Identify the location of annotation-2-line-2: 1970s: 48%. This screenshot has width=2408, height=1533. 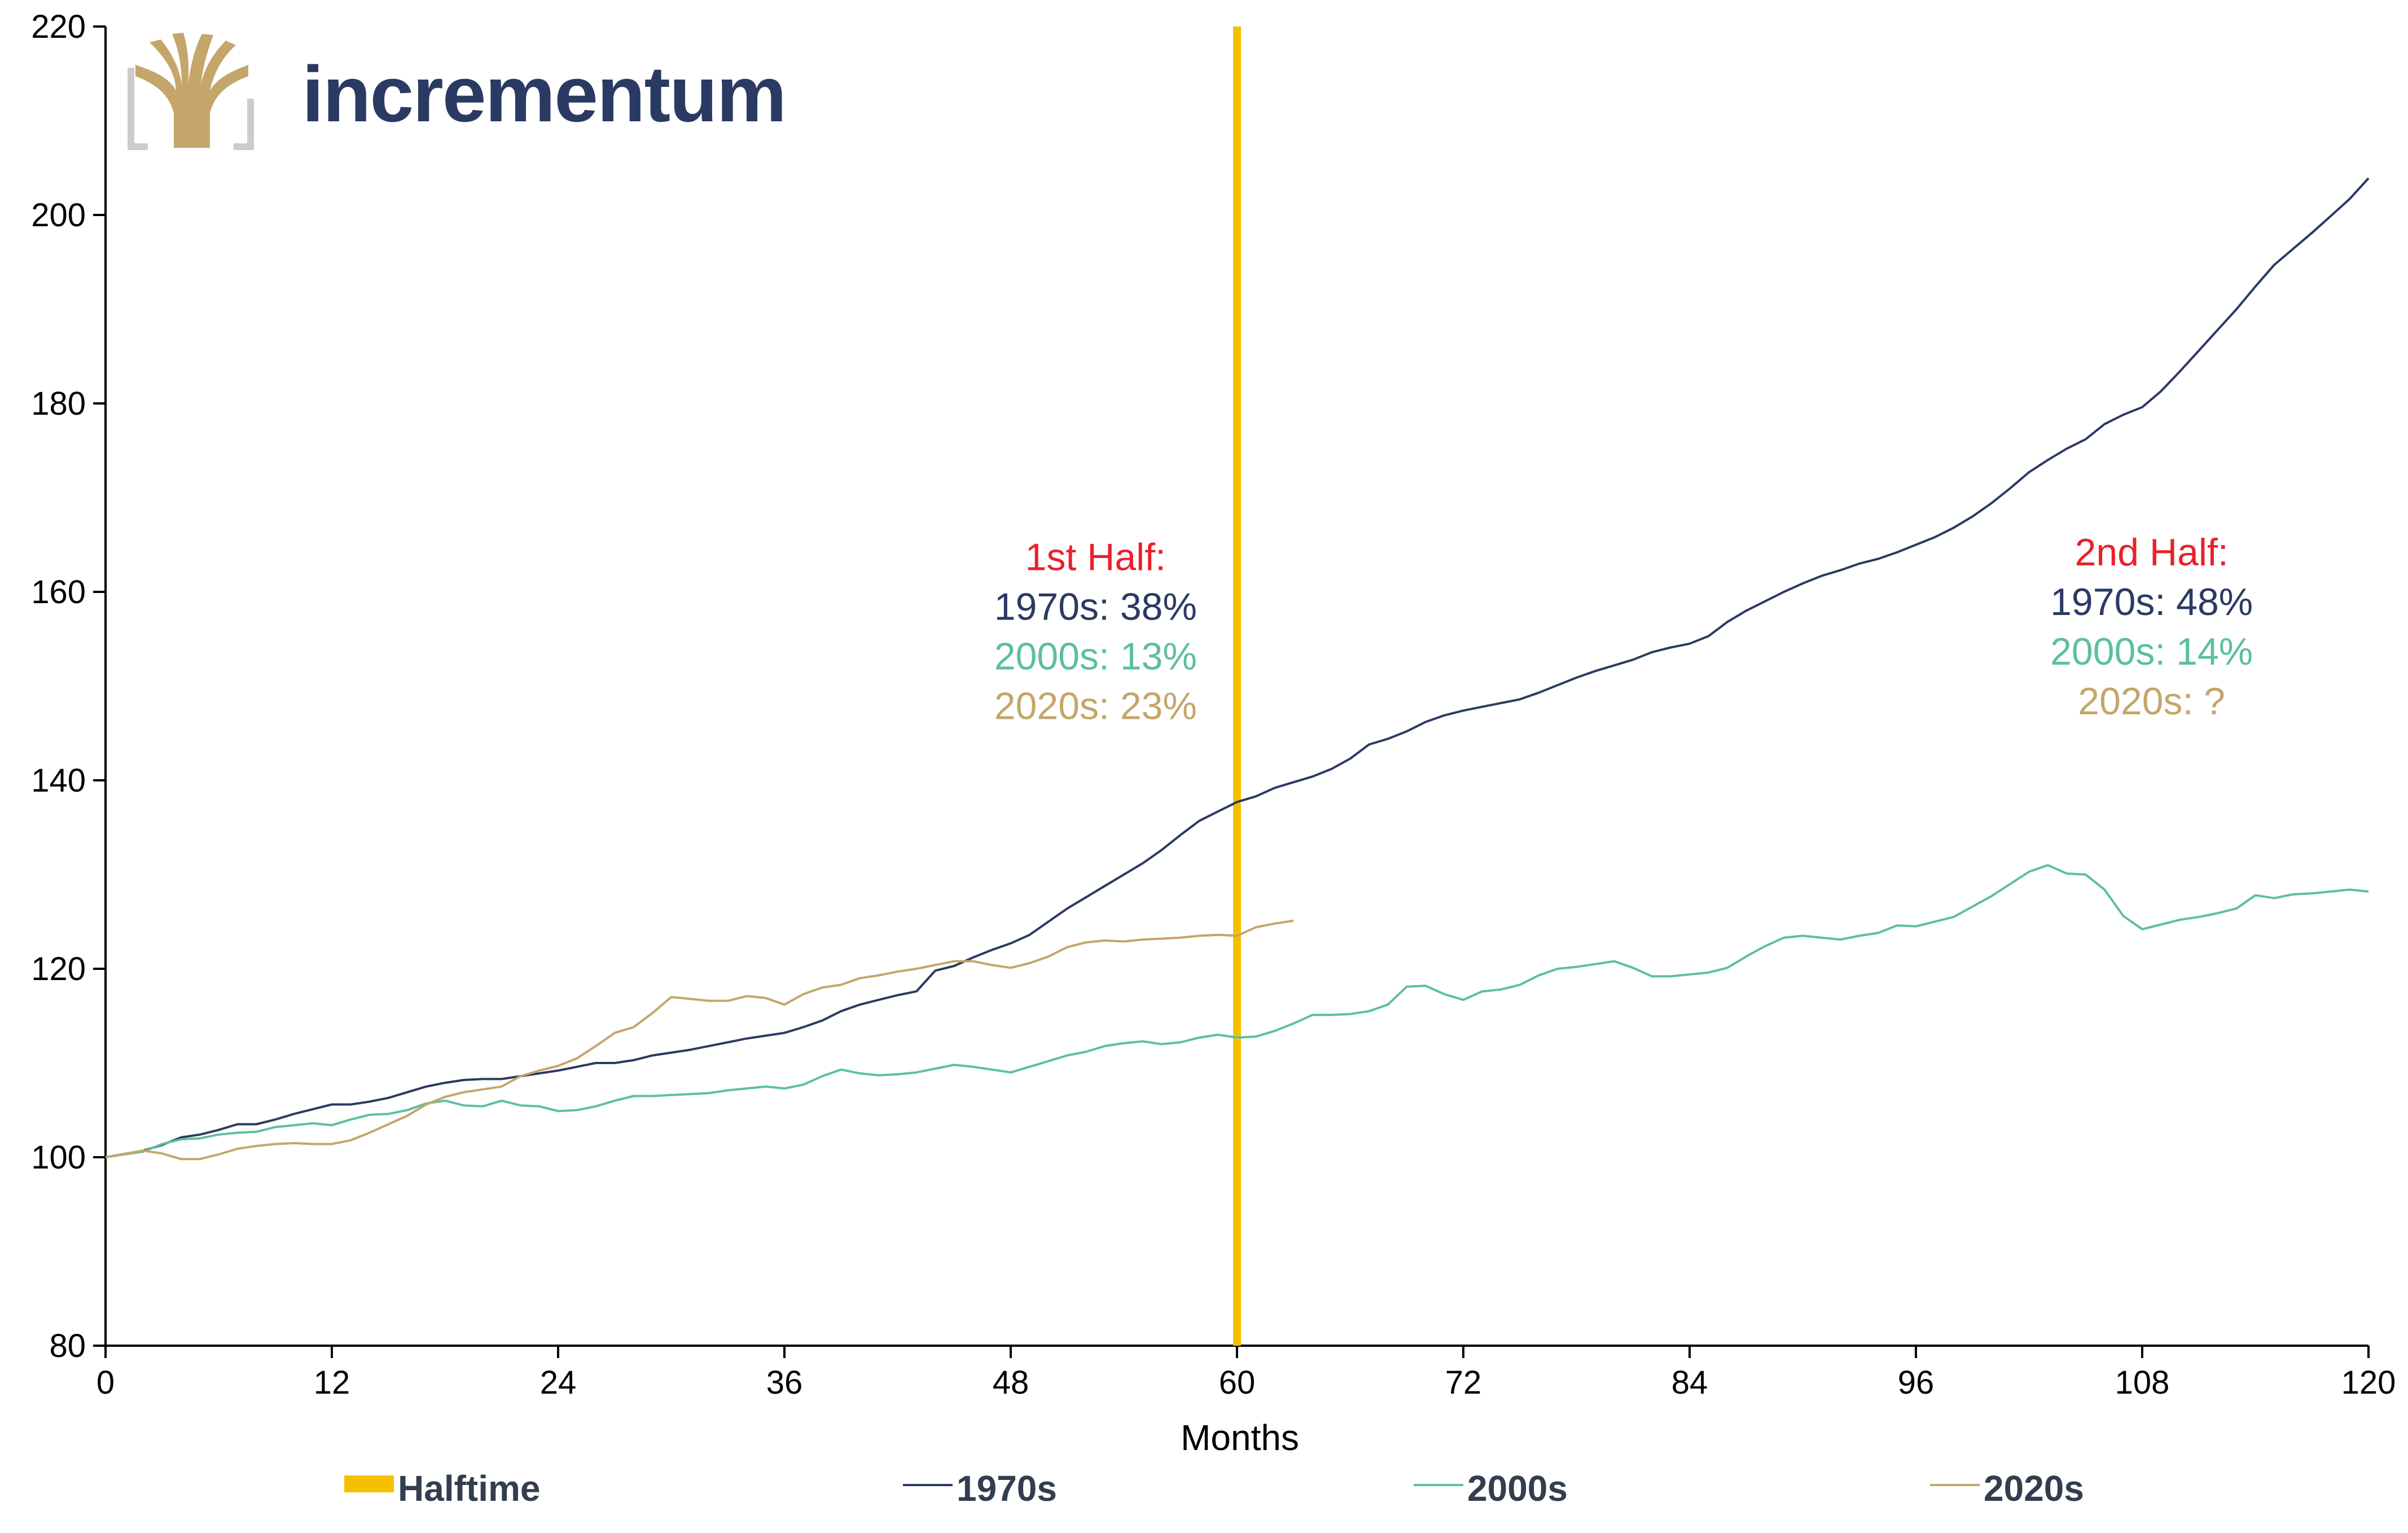
(2152, 602).